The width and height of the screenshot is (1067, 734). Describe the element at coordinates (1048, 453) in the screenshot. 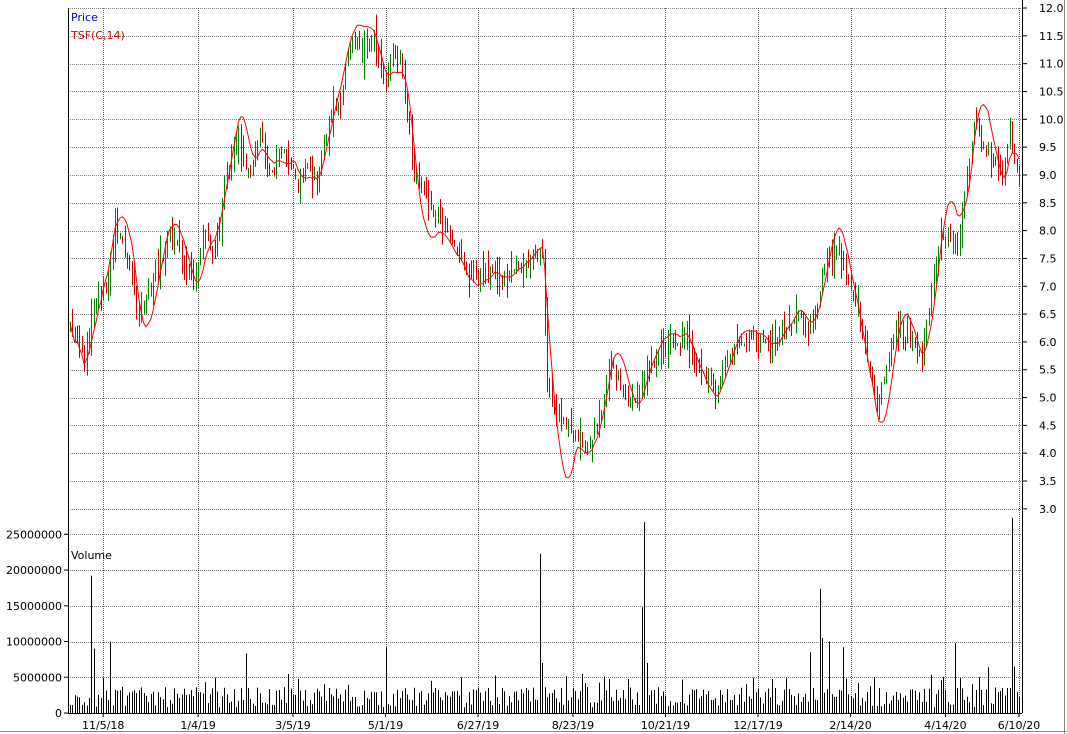

I see `price-tick-label: 4.0` at that location.